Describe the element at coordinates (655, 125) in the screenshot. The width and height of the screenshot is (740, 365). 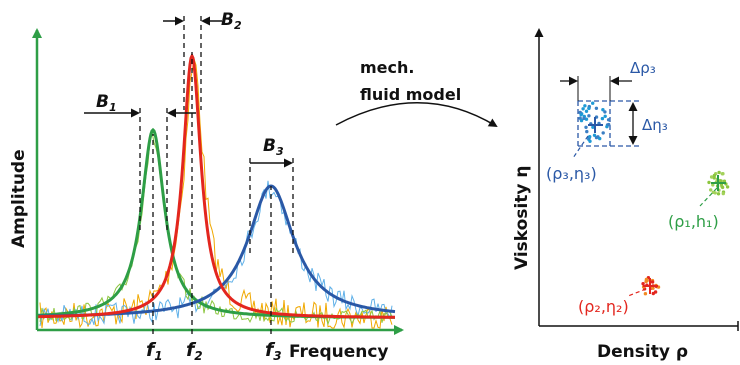
I see `delta-eta-label: Δη₃` at that location.